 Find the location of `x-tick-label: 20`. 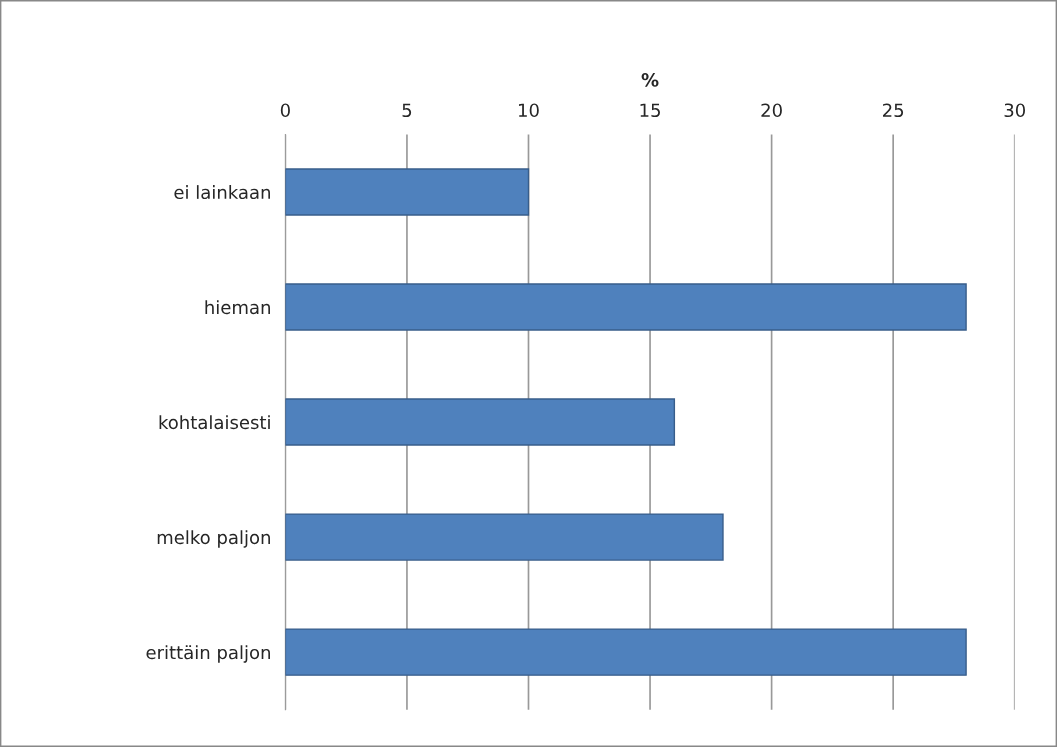

x-tick-label: 20 is located at coordinates (771, 110).